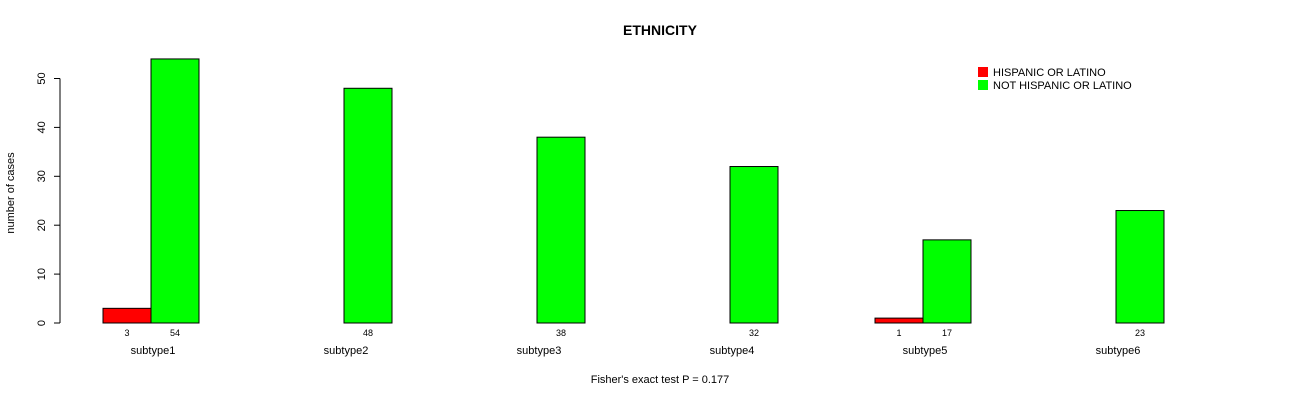 The image size is (1290, 400). Describe the element at coordinates (1062, 86) in the screenshot. I see `legend-label: NOT HISPANIC OR LATINO` at that location.